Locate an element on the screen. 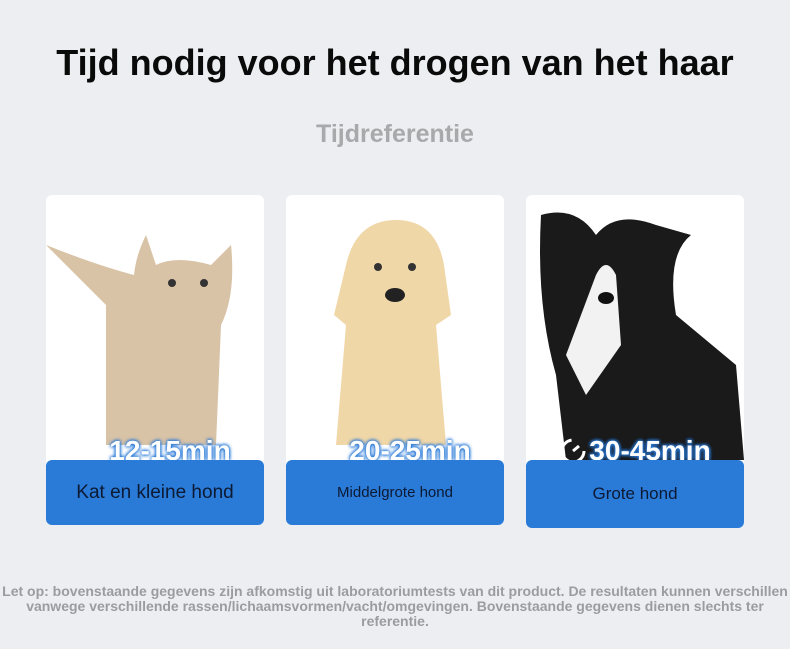 The width and height of the screenshot is (790, 649). page-title: Tijd nodig voor het drogen van het haar is located at coordinates (395, 62).